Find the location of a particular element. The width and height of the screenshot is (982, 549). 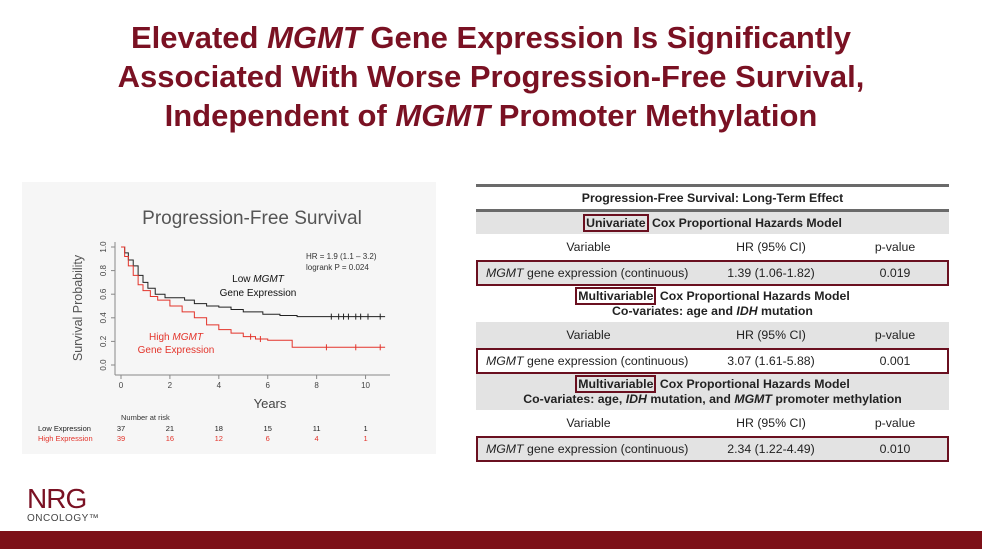

high-series-label-2: Gene Expression is located at coordinates (176, 350).